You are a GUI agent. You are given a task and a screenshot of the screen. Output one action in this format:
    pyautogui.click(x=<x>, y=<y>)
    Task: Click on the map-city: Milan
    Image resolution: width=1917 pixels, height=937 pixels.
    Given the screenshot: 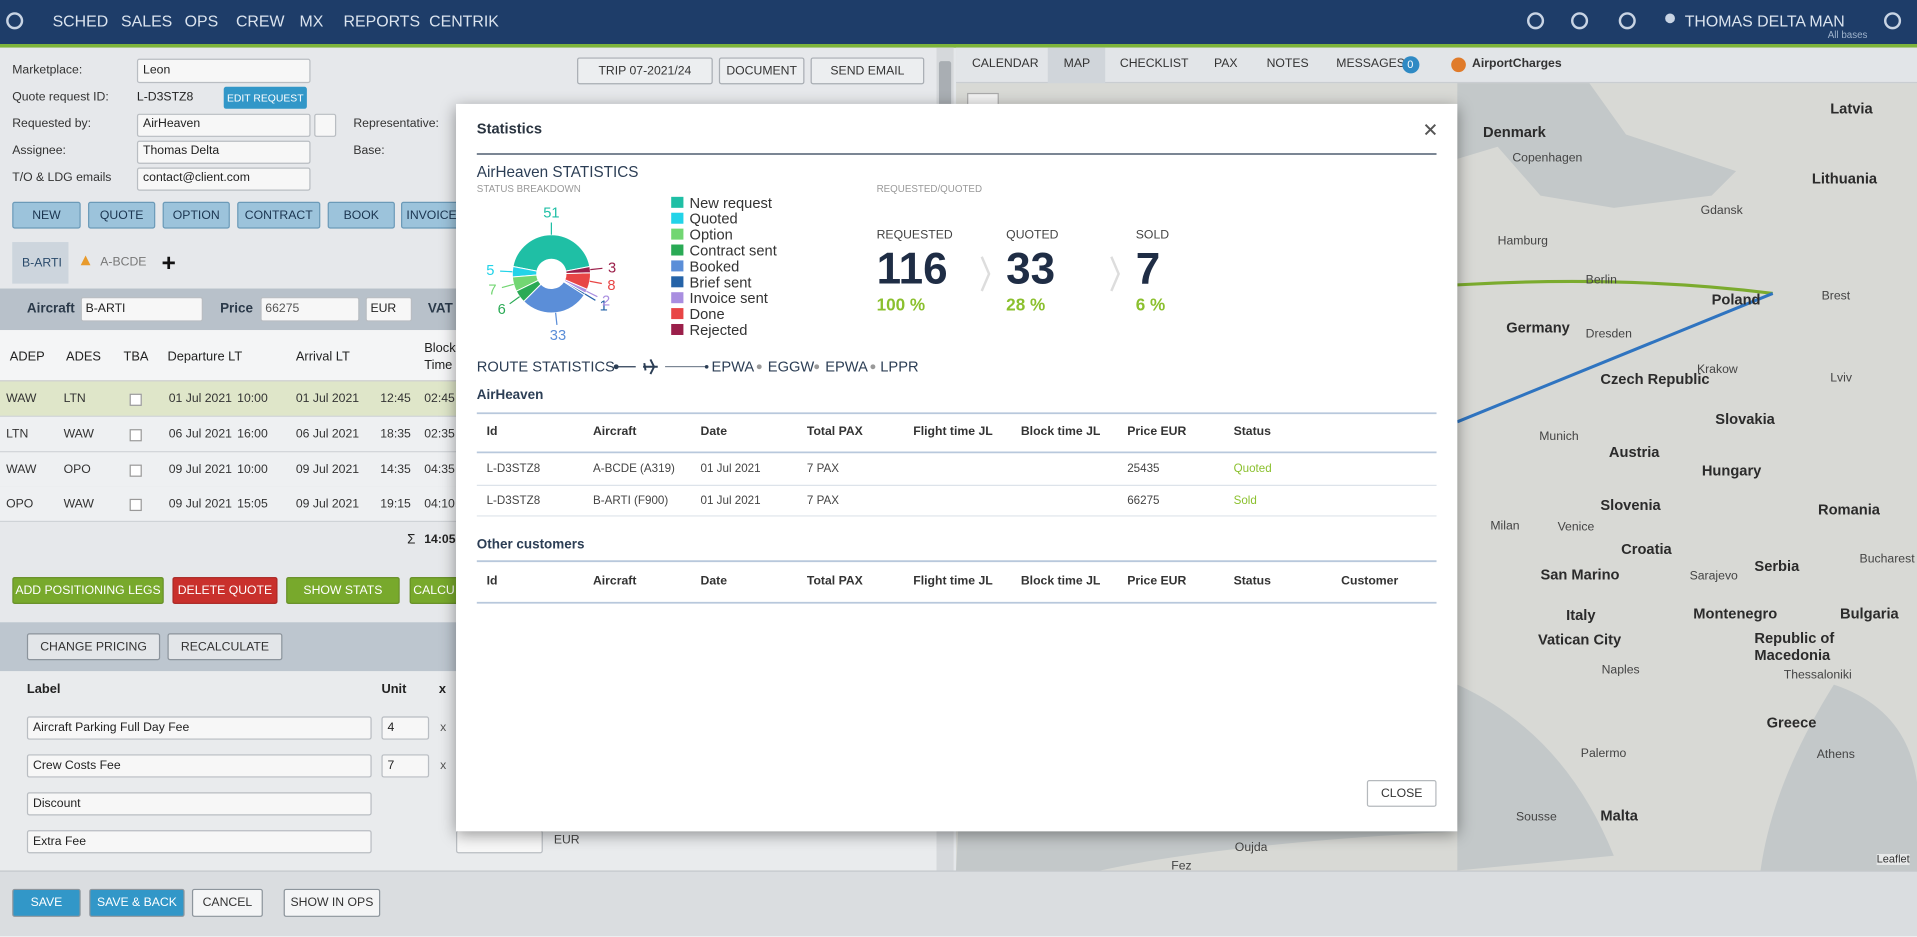 What is the action you would take?
    pyautogui.click(x=1504, y=527)
    